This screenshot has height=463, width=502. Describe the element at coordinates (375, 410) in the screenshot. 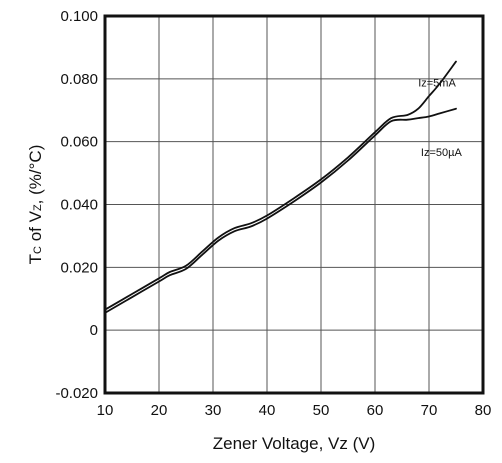

I see `x-tick-label: 60` at that location.